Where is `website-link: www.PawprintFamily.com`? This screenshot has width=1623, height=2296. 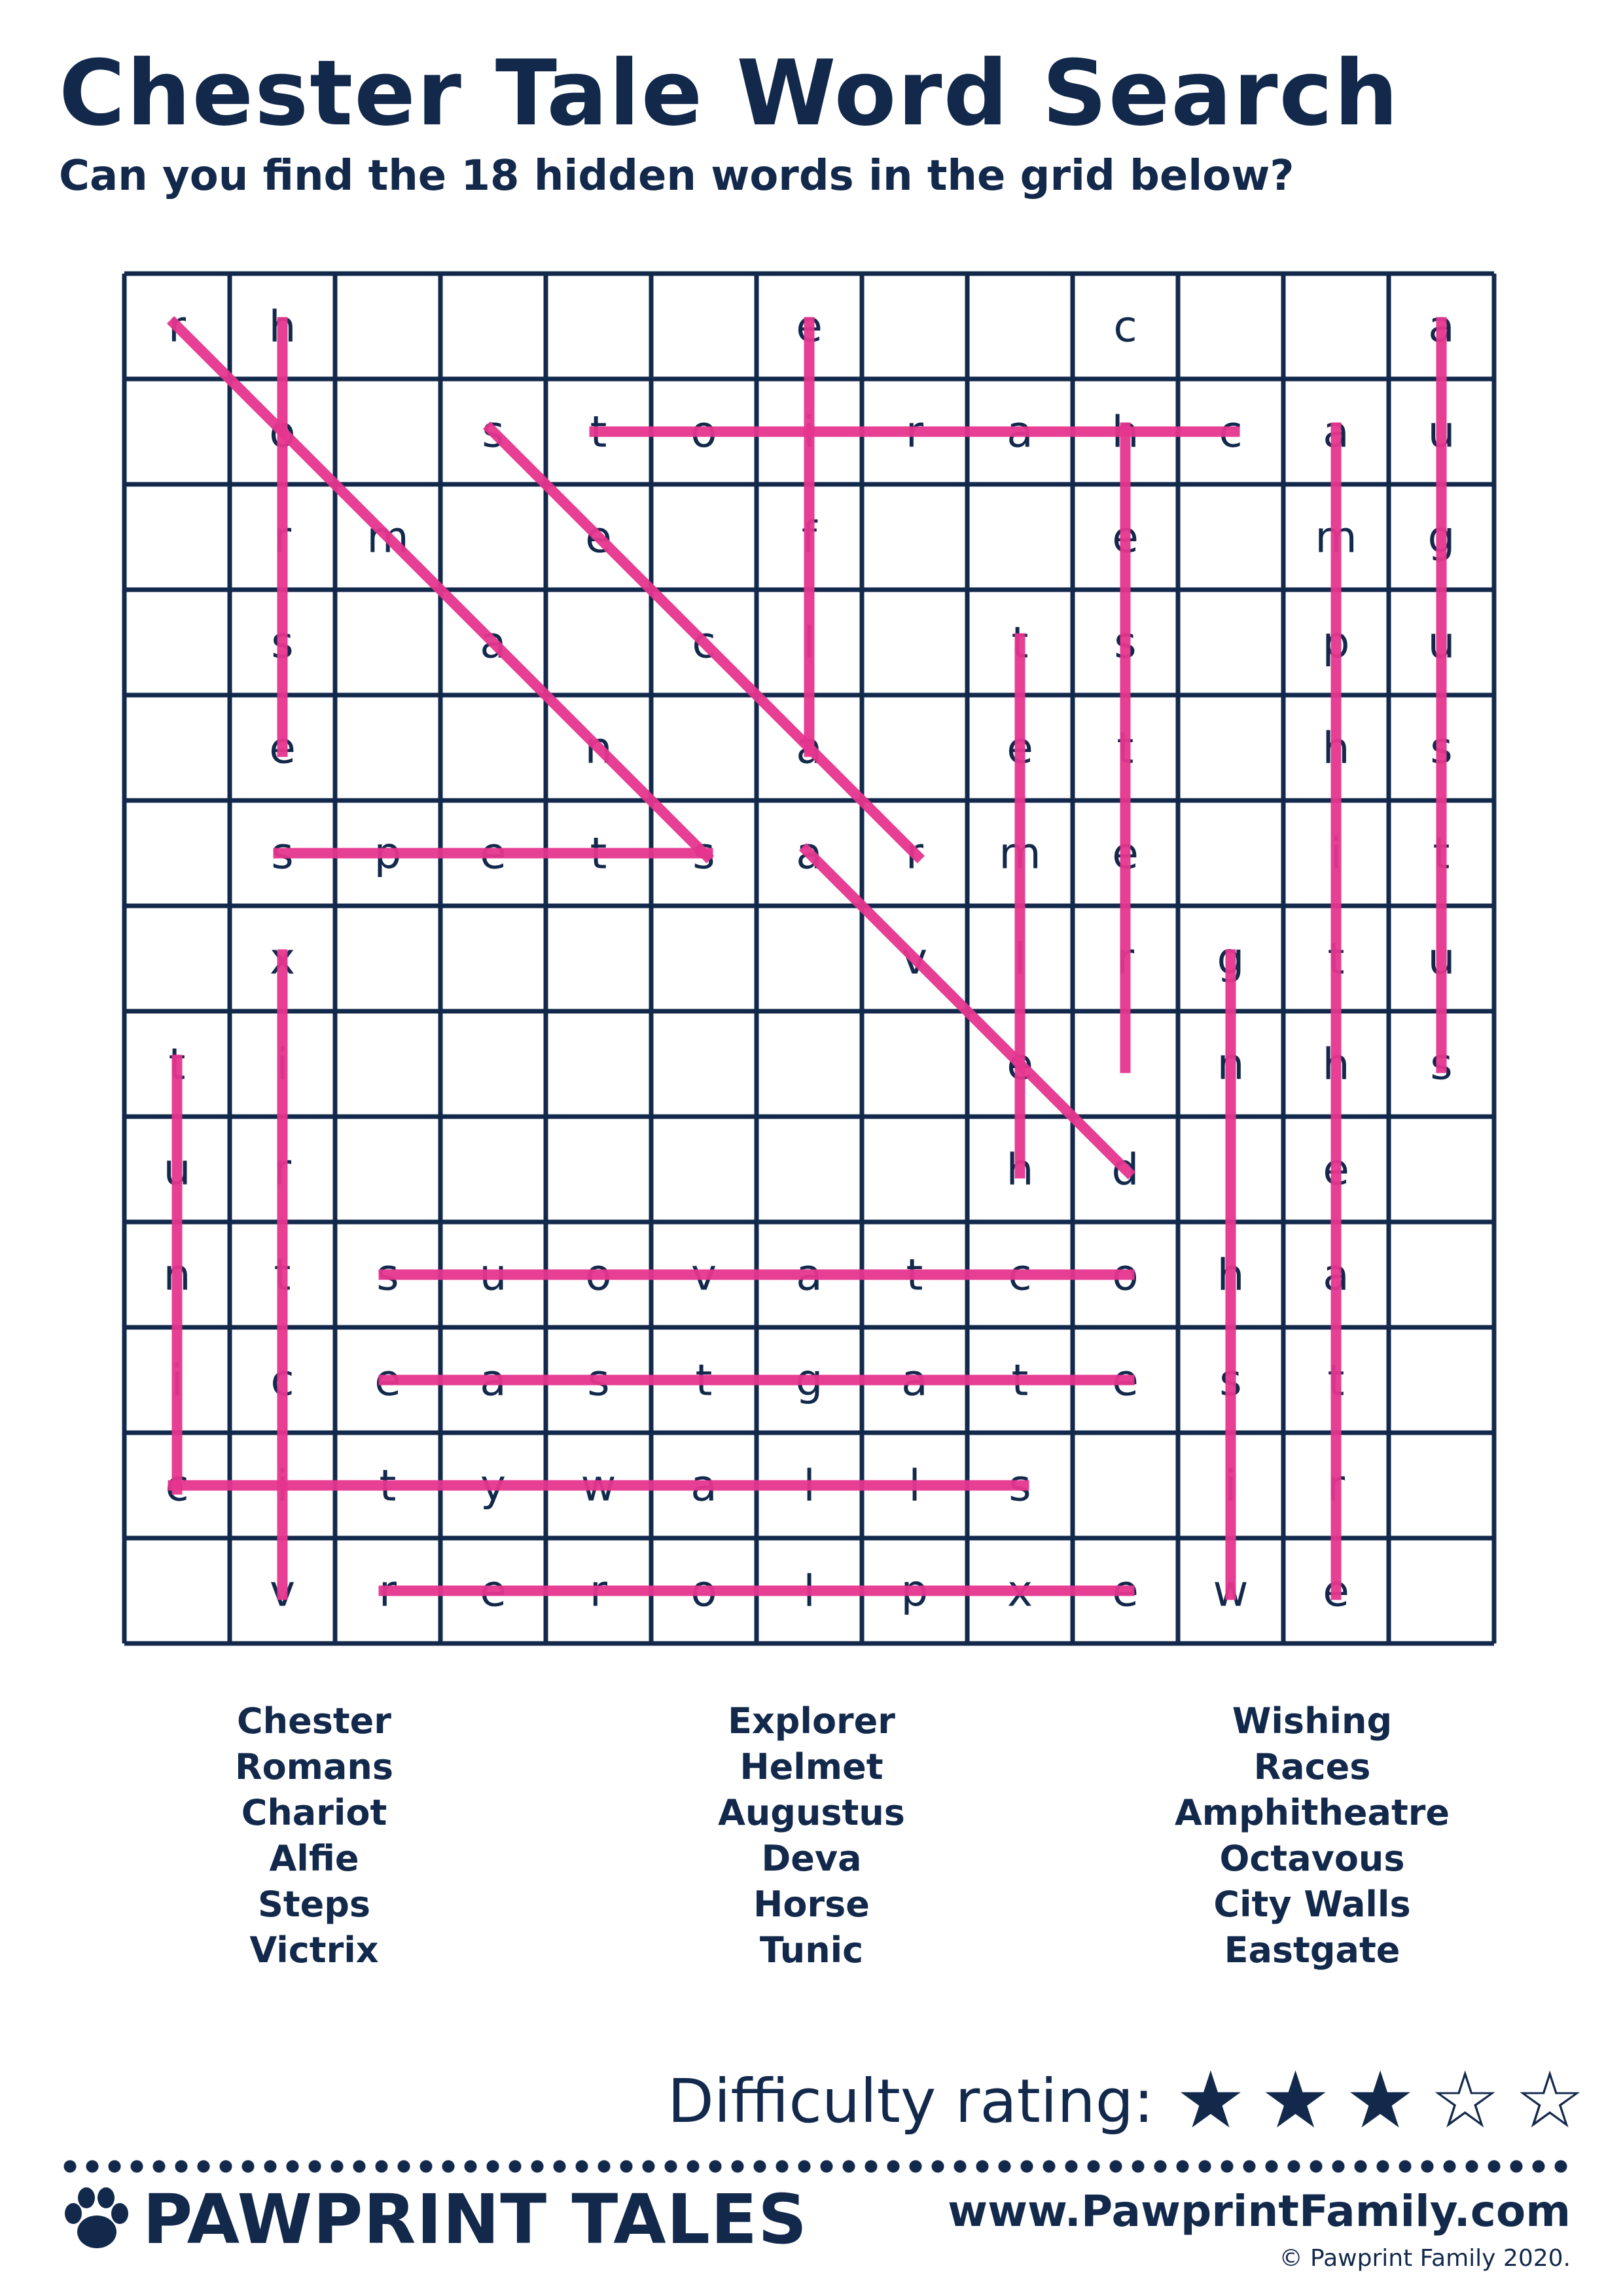
website-link: www.PawprintFamily.com is located at coordinates (1259, 2211).